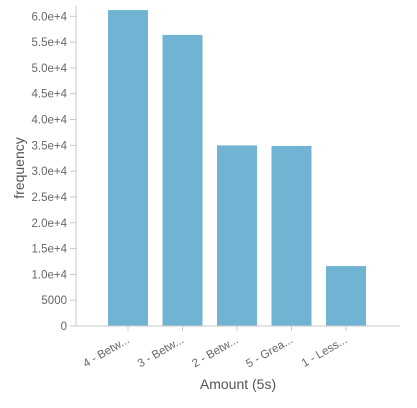  What do you see at coordinates (50, 275) in the screenshot?
I see `y-tick-label: 1.0e+4` at bounding box center [50, 275].